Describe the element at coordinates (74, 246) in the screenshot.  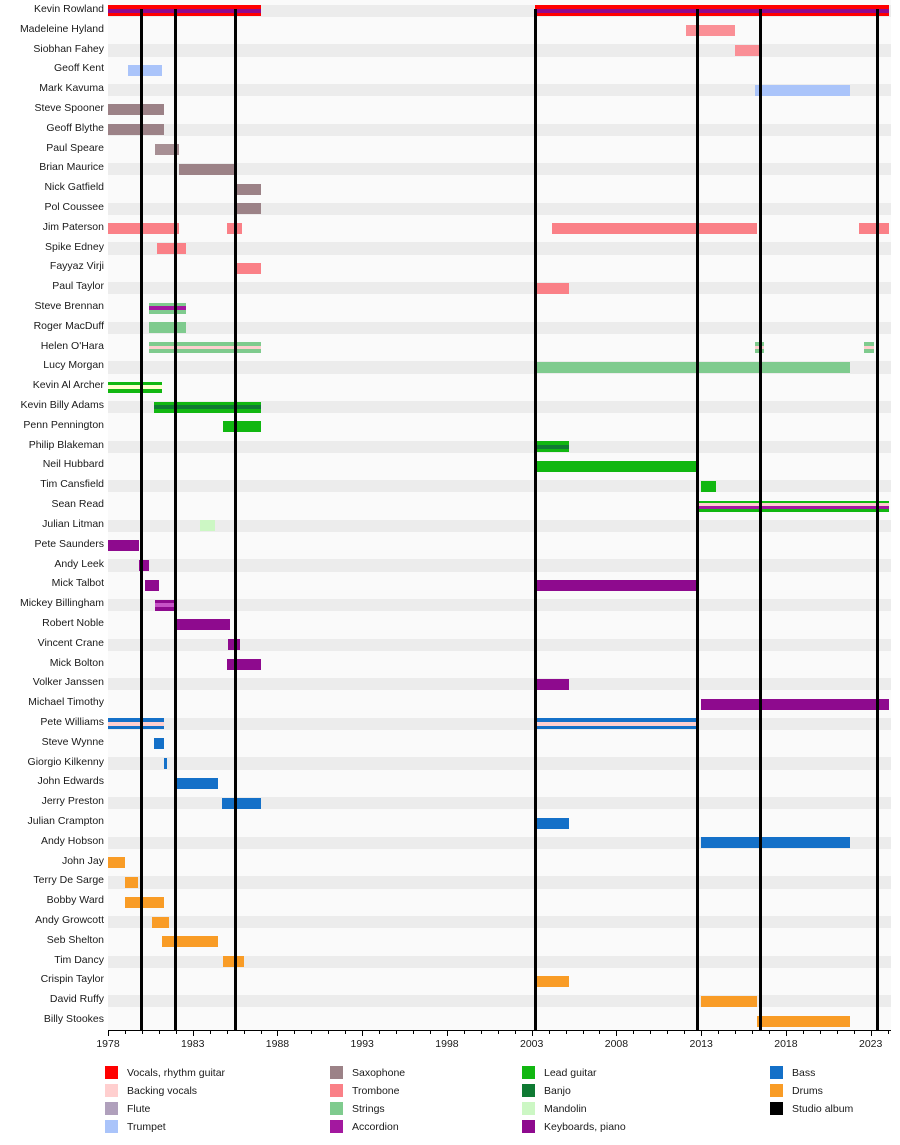
I see `row-label-spike-edney: Spike Edney` at that location.